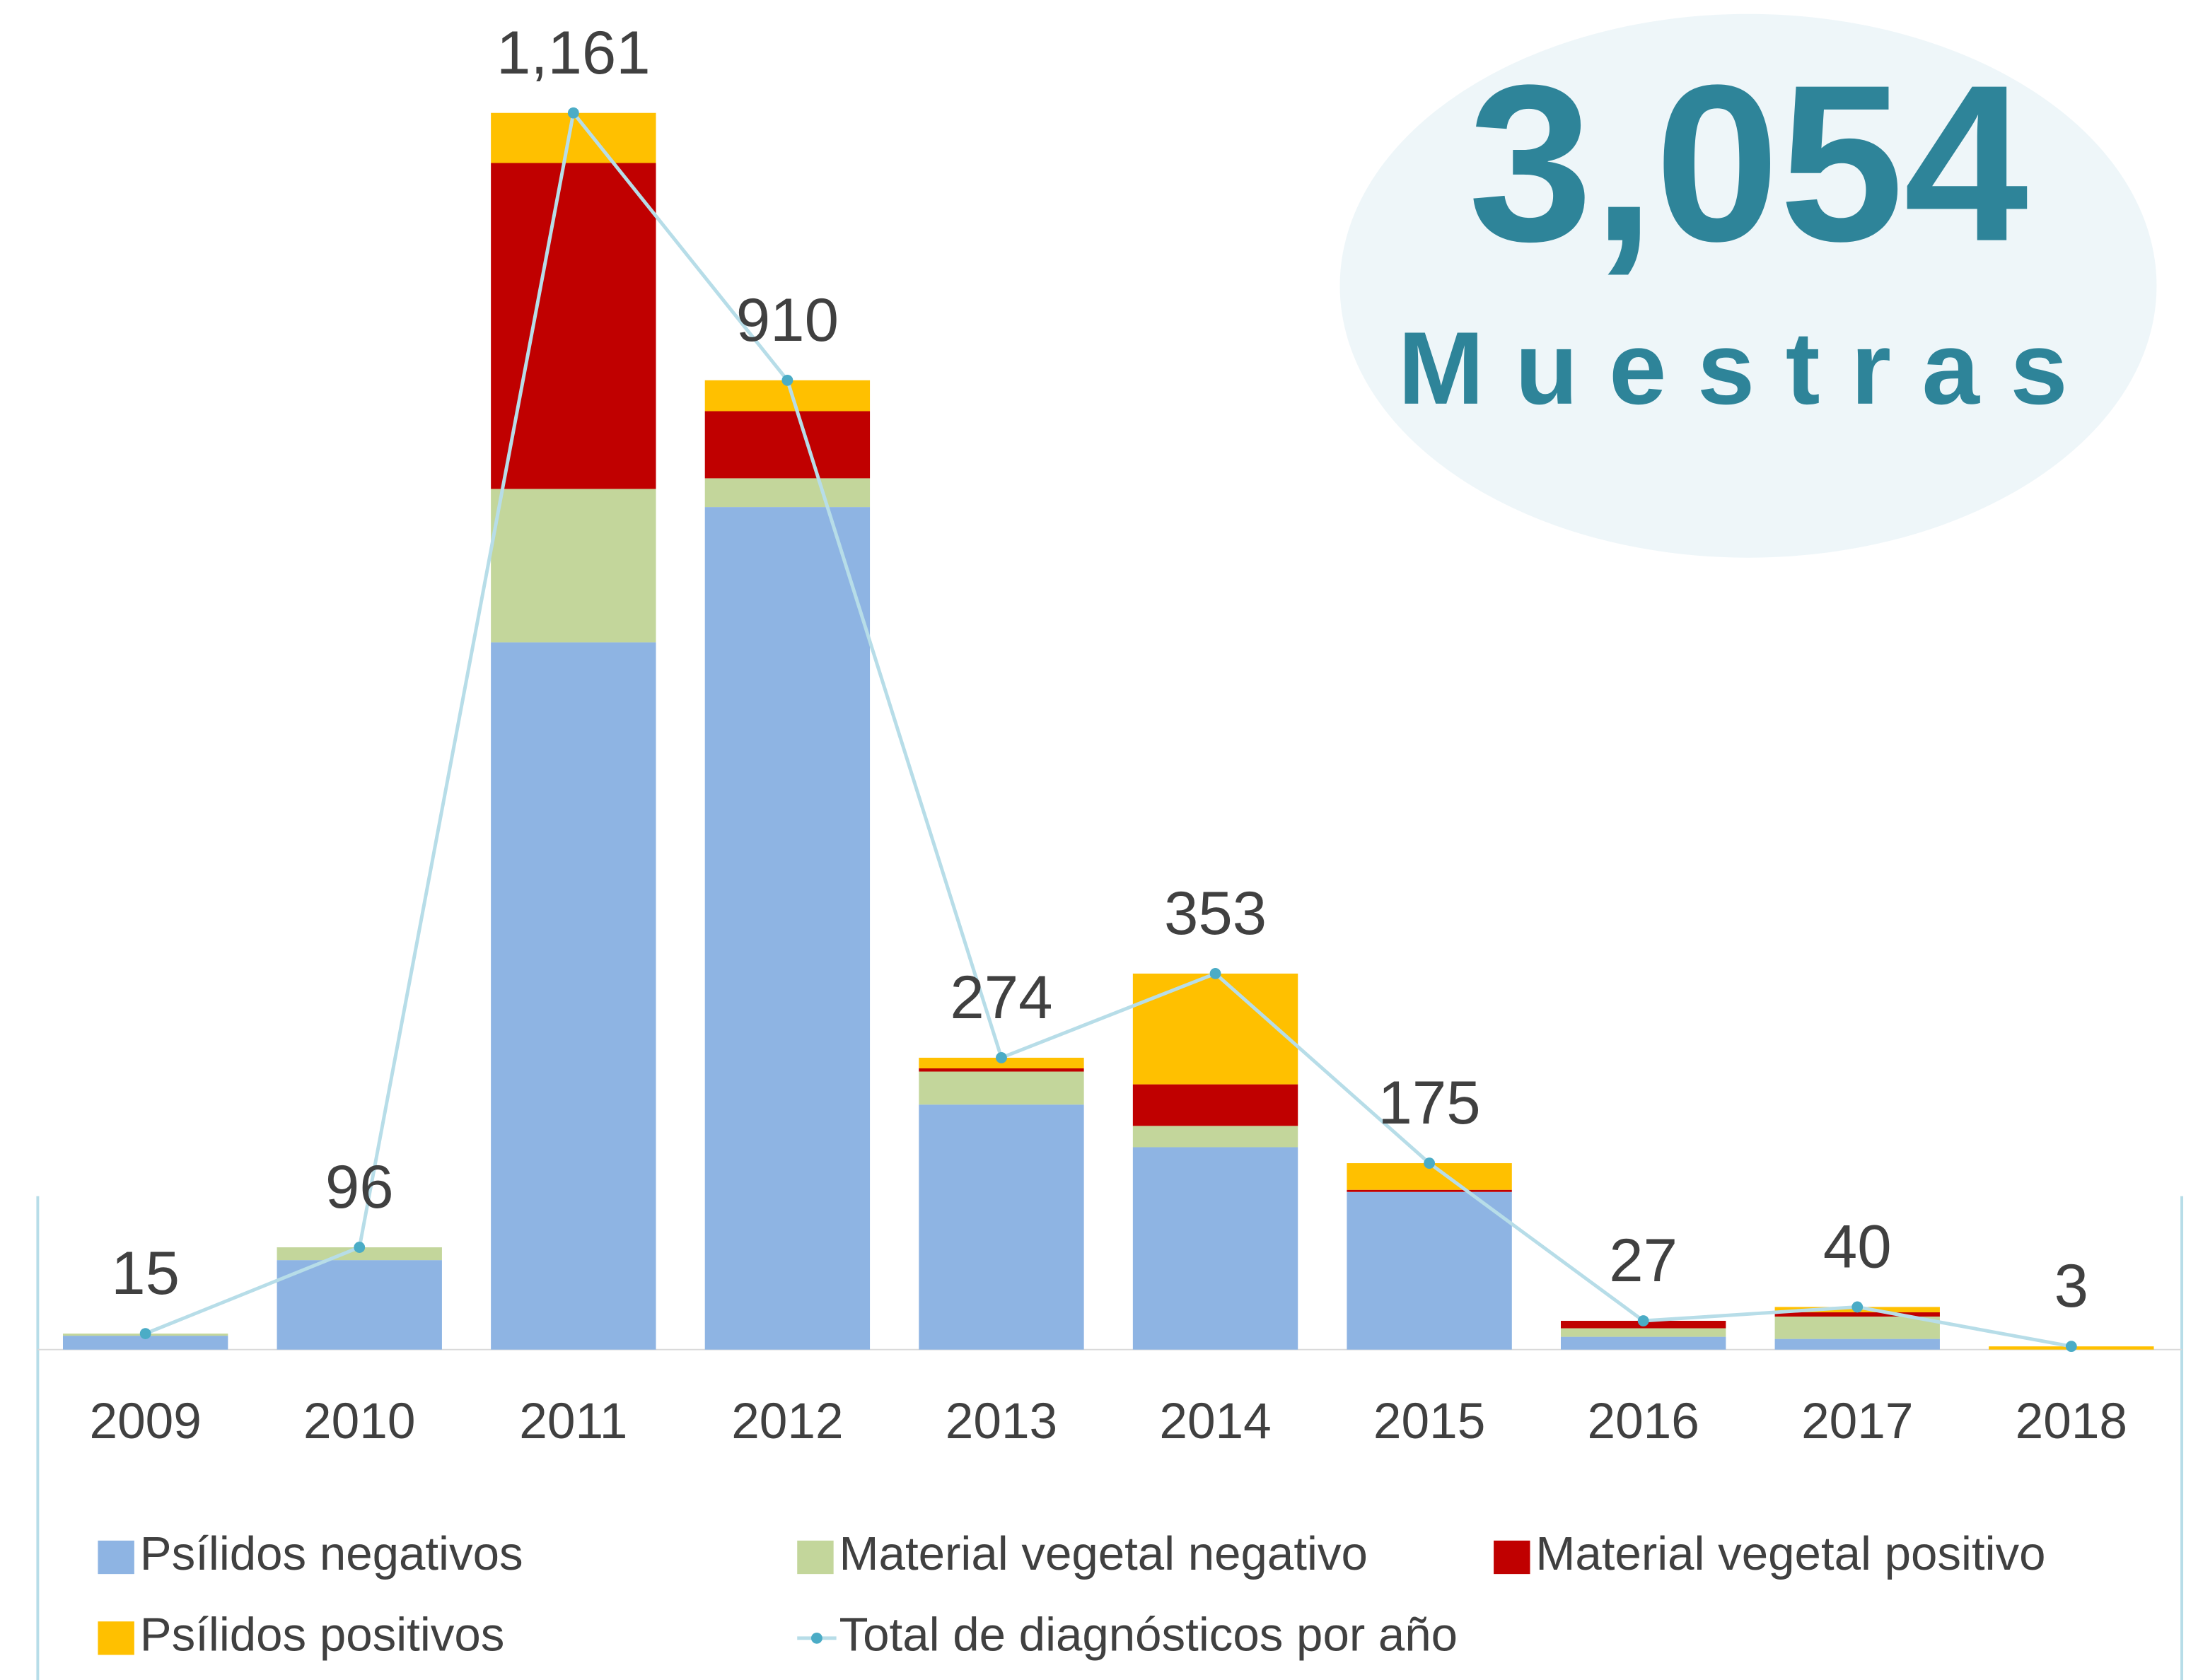 This screenshot has height=1680, width=2186. What do you see at coordinates (1429, 1422) in the screenshot?
I see `x-tick-label: 2015` at bounding box center [1429, 1422].